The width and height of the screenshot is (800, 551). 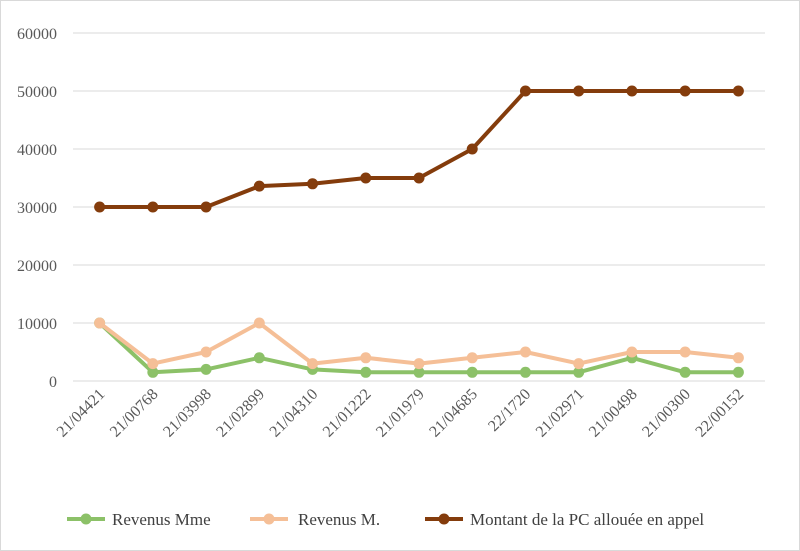 What do you see at coordinates (37, 266) in the screenshot?
I see `y-tick-label: 20000` at bounding box center [37, 266].